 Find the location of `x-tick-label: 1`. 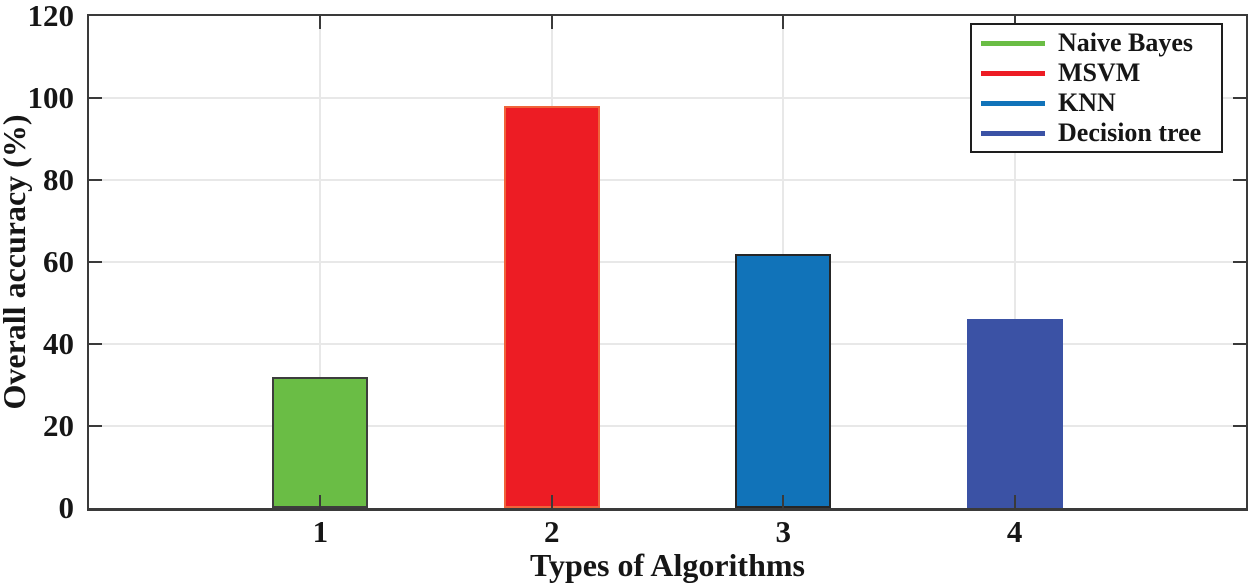

x-tick-label: 1 is located at coordinates (320, 531).